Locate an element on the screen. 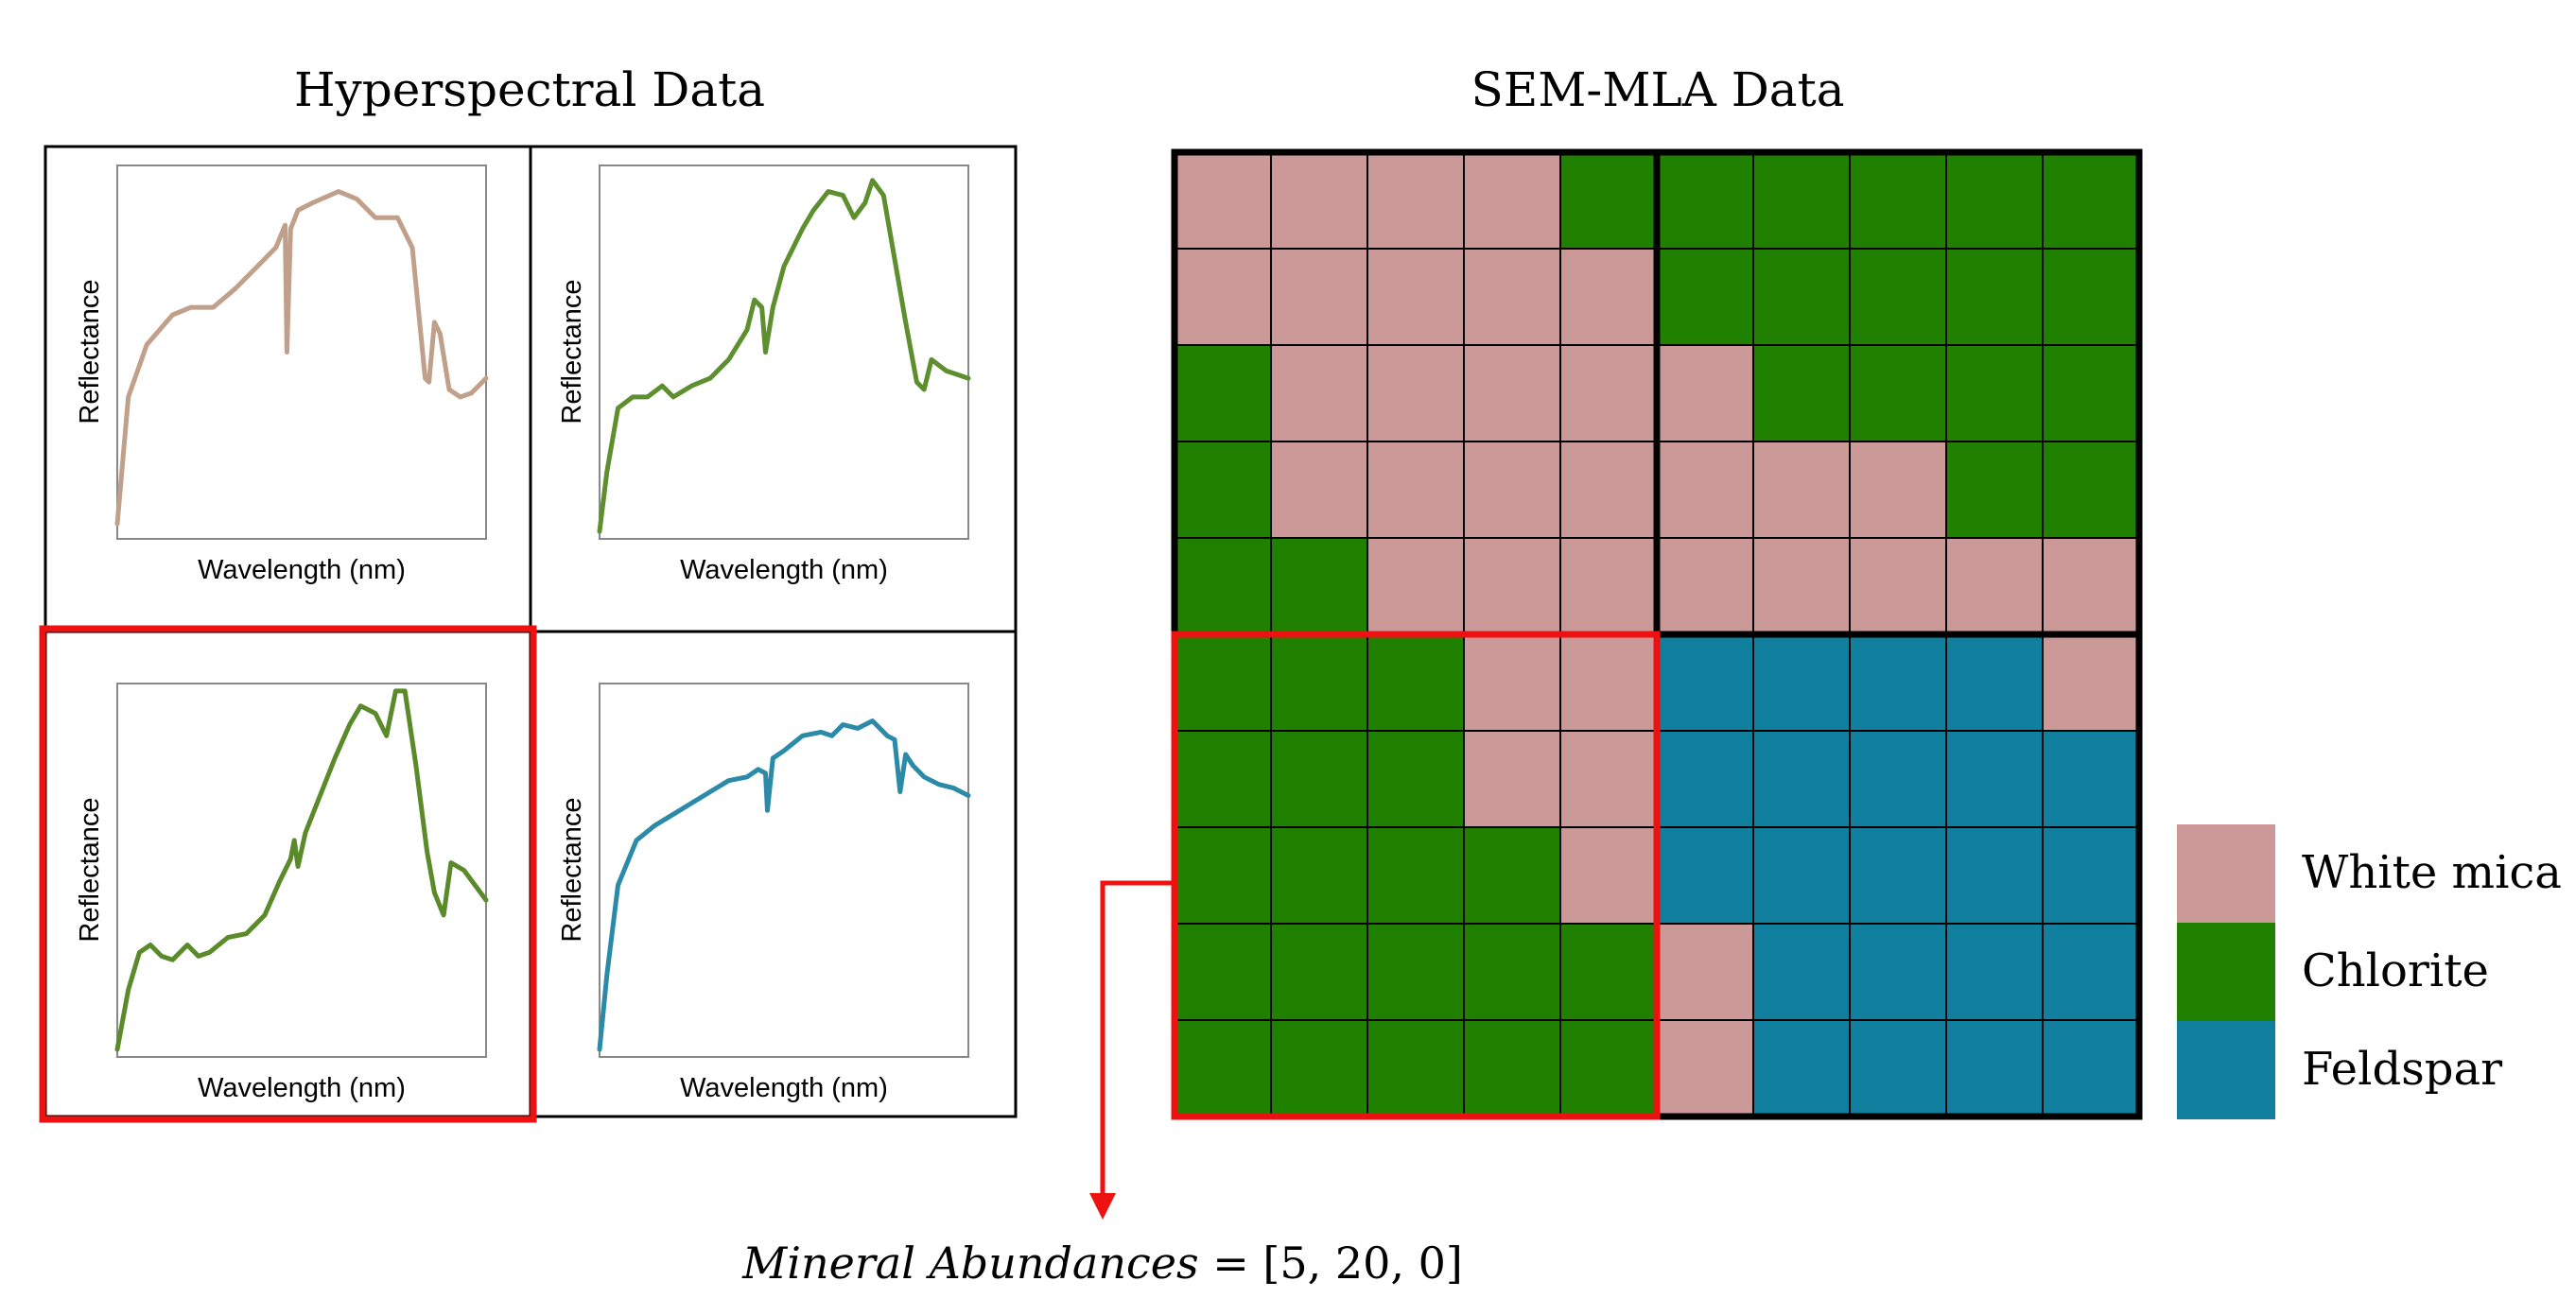 This screenshot has width=2576, height=1316. hyperspectral-title: Hyperspectral Data is located at coordinates (529, 89).